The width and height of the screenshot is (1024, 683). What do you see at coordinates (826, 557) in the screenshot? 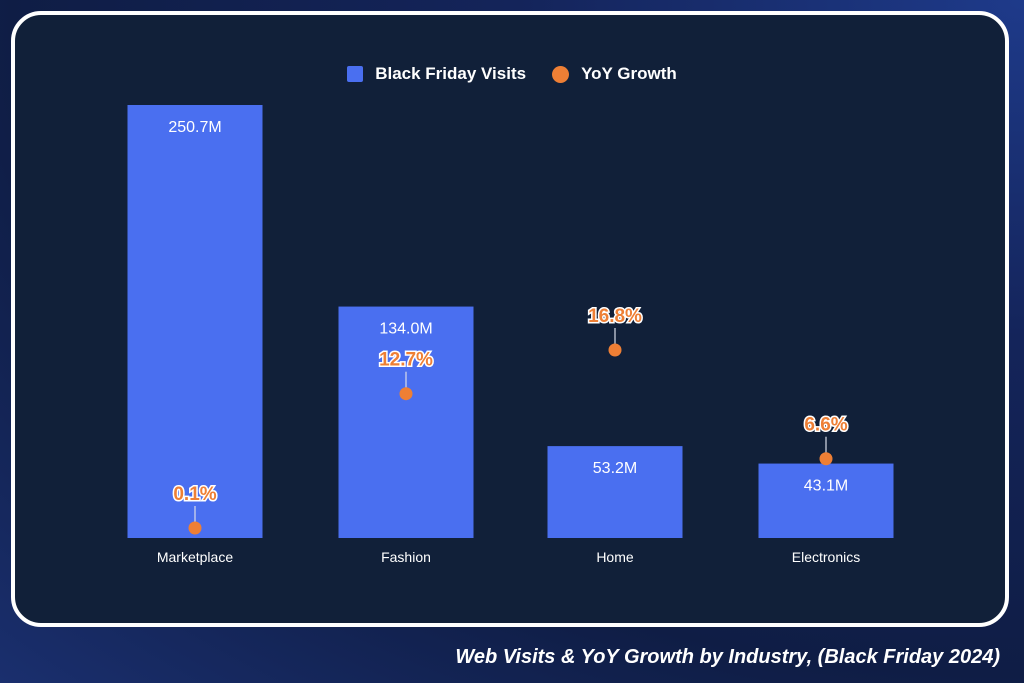
I see `category-label-electronics: Electronics` at bounding box center [826, 557].